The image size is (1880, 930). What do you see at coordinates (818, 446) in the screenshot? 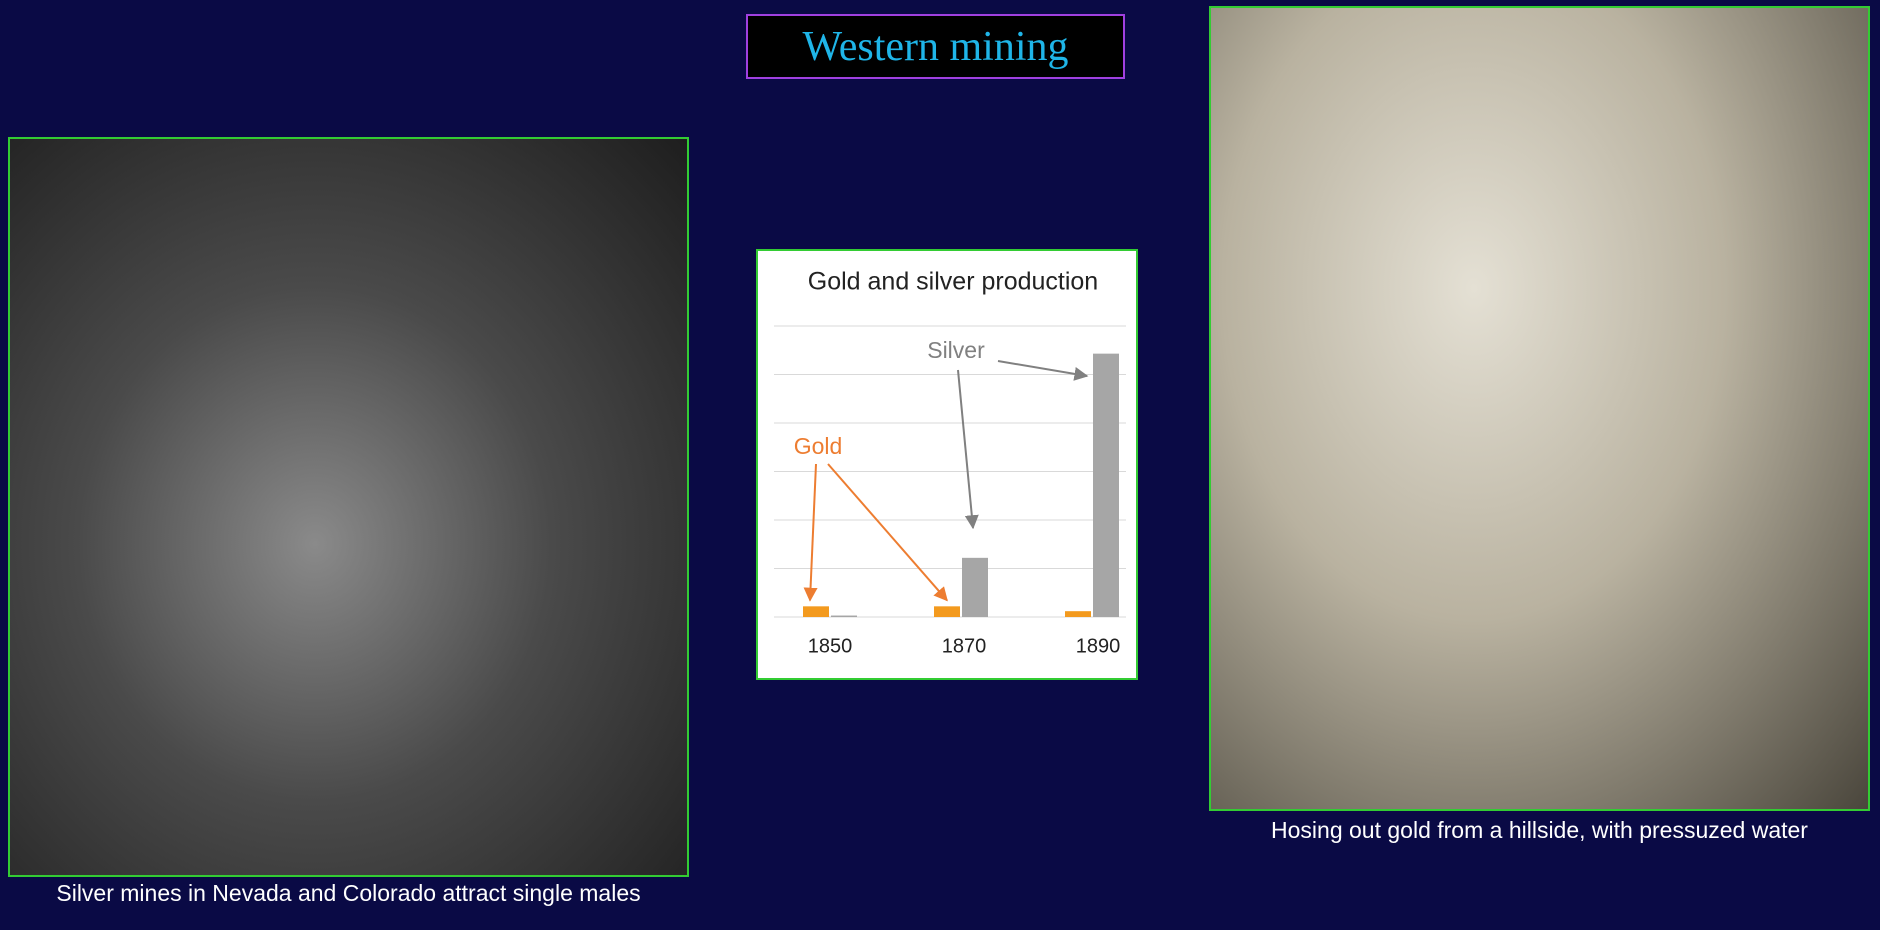
I see `legend-label: Gold` at bounding box center [818, 446].